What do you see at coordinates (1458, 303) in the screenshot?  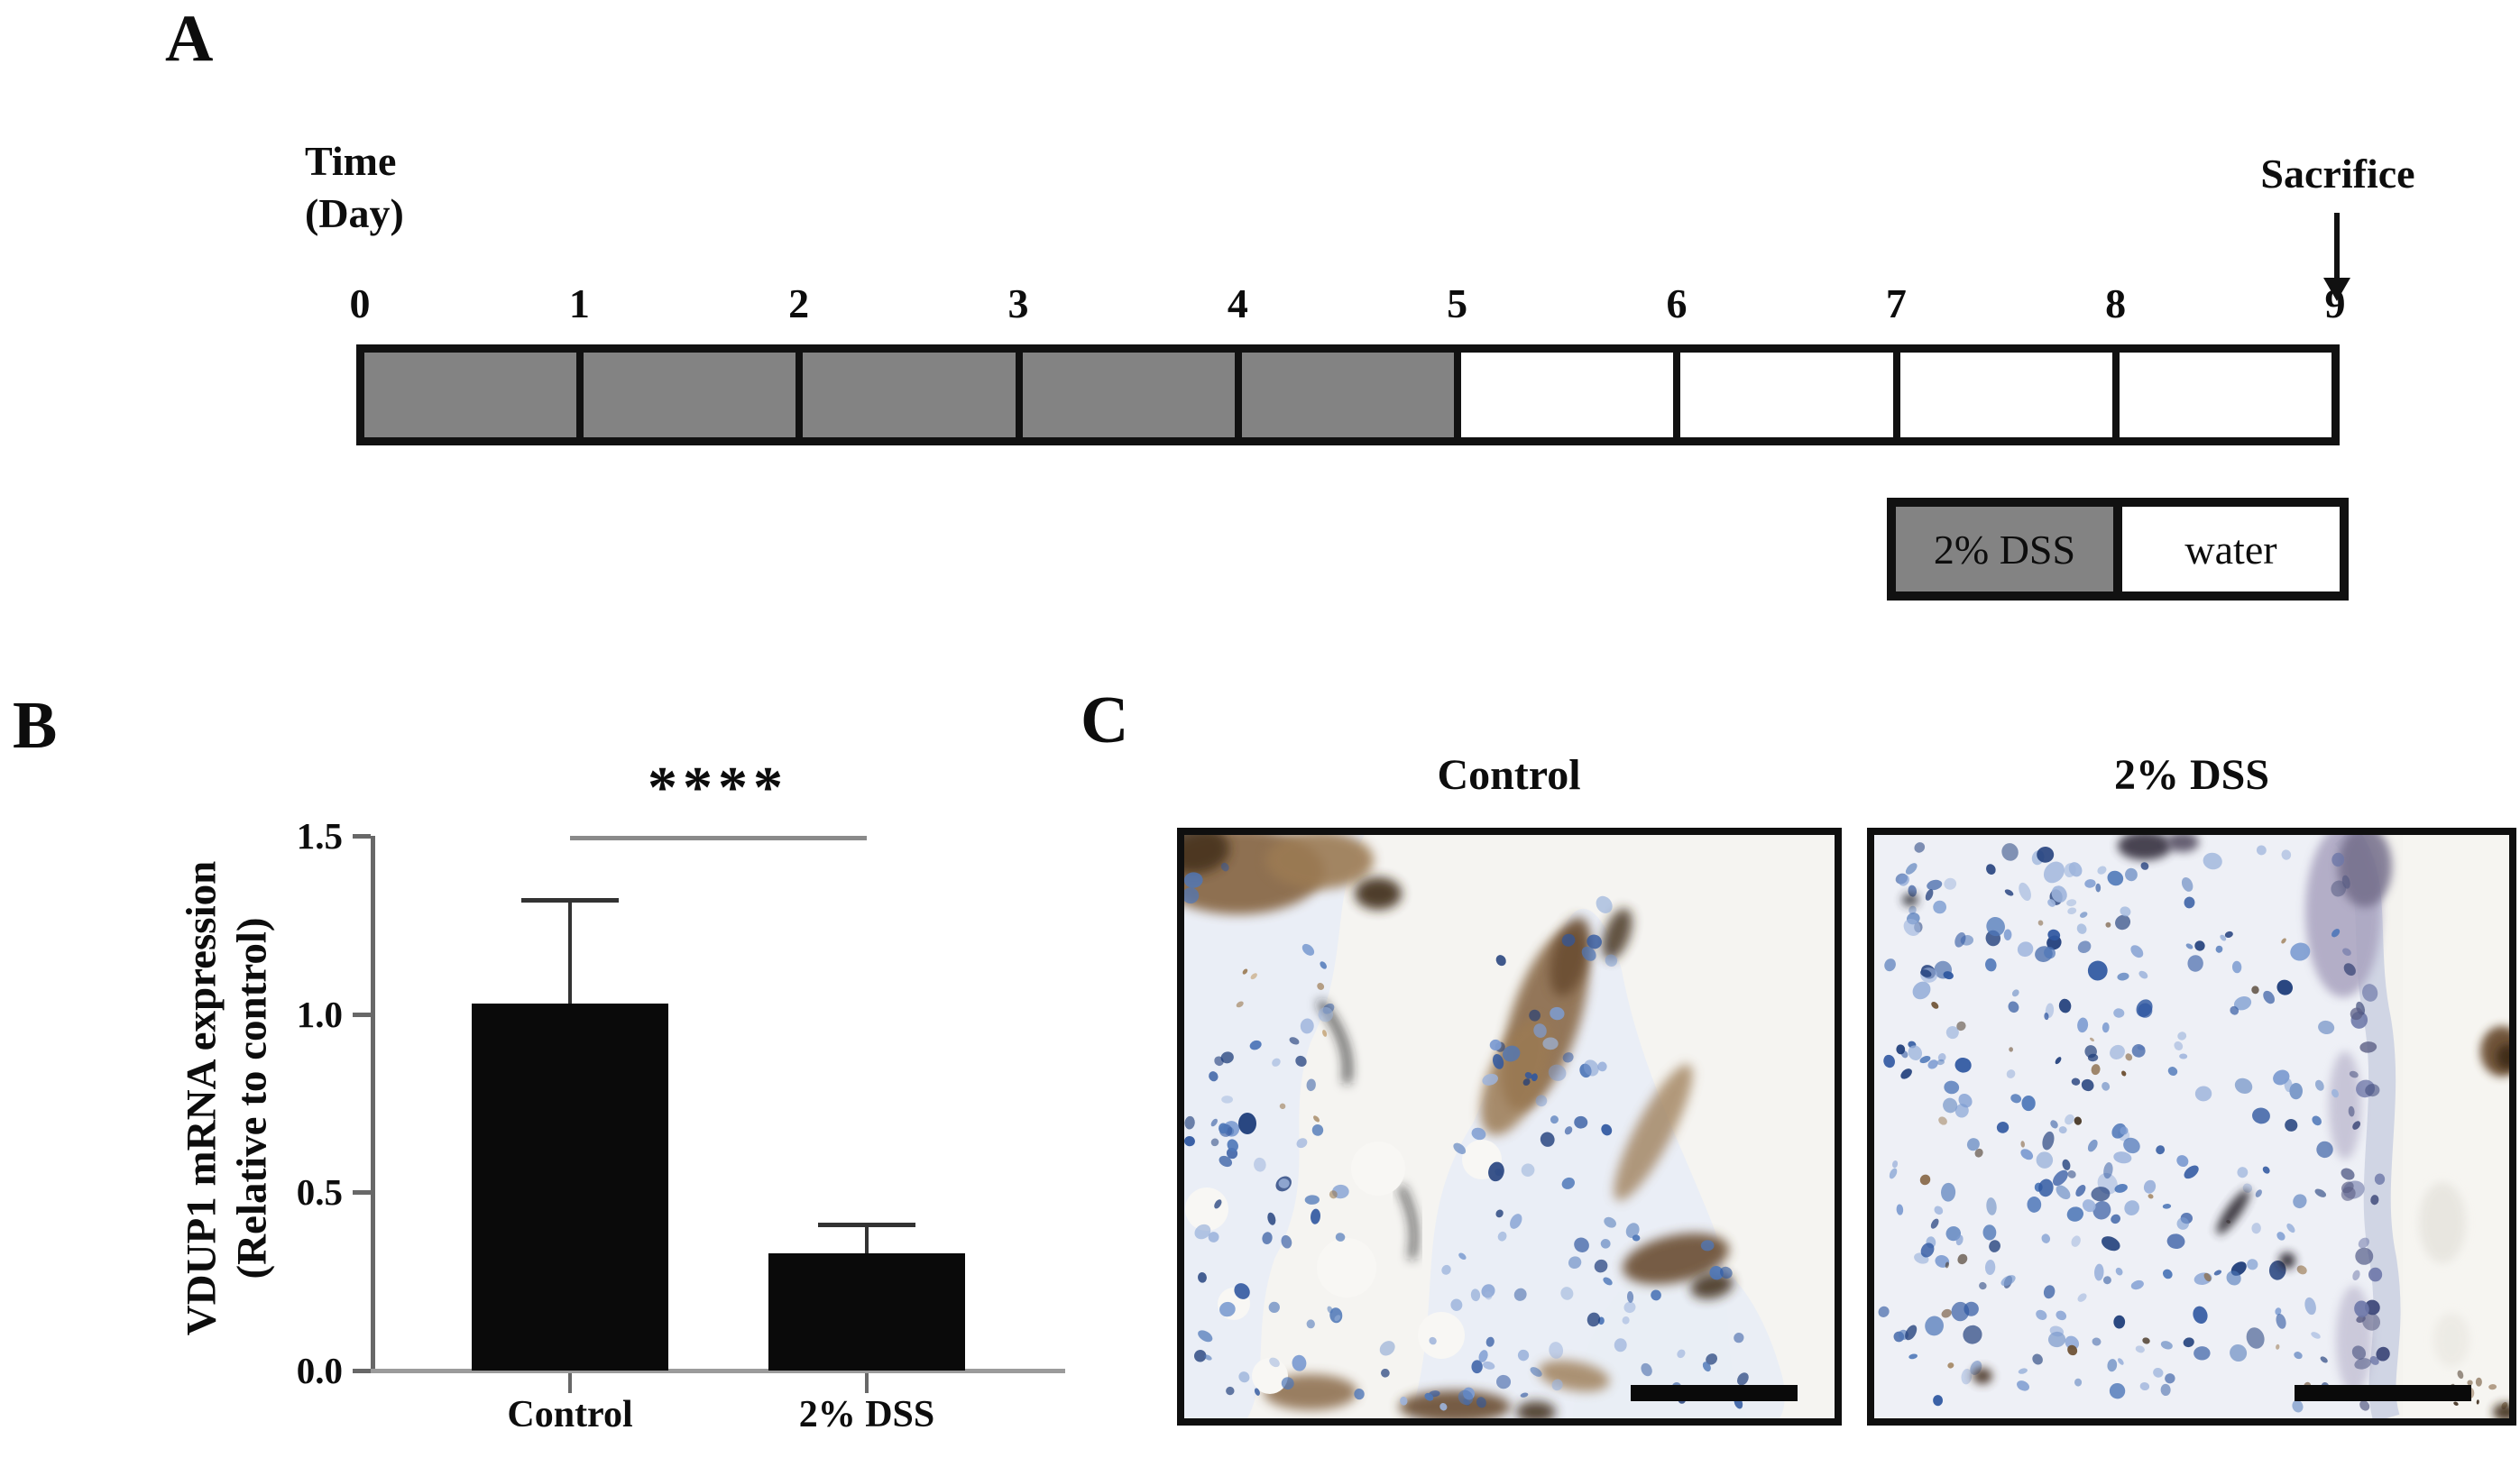 I see `day-label-5: 5` at bounding box center [1458, 303].